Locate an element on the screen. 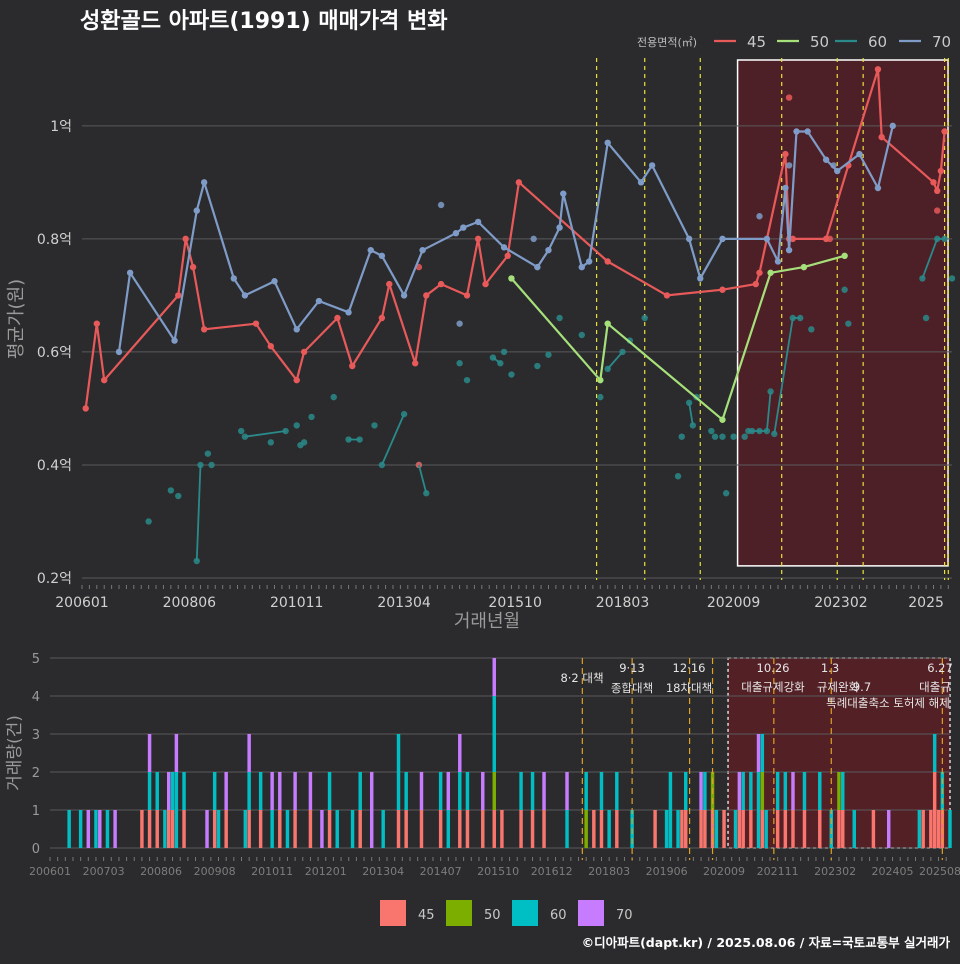 The height and width of the screenshot is (964, 960). highlight-region is located at coordinates (842, 313).